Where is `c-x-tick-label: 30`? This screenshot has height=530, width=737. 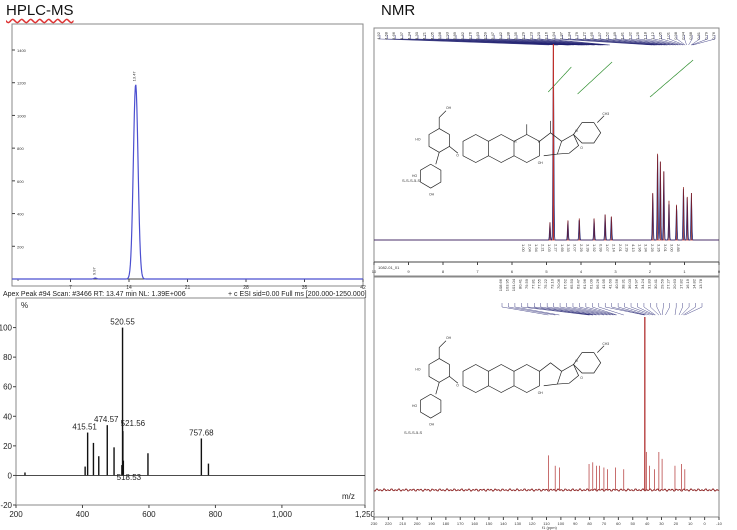
c-x-tick-label: 30 is located at coordinates (661, 523).